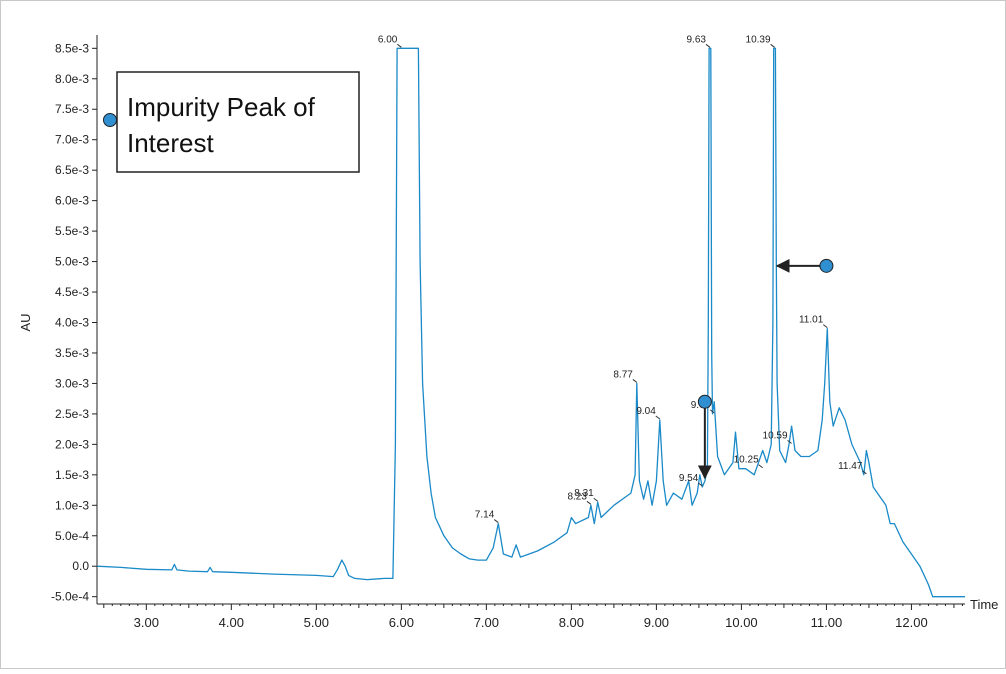 The height and width of the screenshot is (674, 1006). What do you see at coordinates (231, 622) in the screenshot?
I see `x-tick-label: 4.00` at bounding box center [231, 622].